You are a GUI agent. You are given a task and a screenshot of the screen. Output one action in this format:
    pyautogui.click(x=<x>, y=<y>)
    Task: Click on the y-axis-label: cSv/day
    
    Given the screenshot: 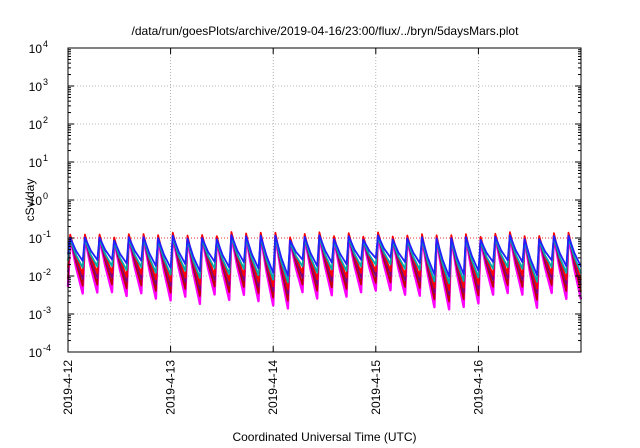 What is the action you would take?
    pyautogui.click(x=30, y=200)
    